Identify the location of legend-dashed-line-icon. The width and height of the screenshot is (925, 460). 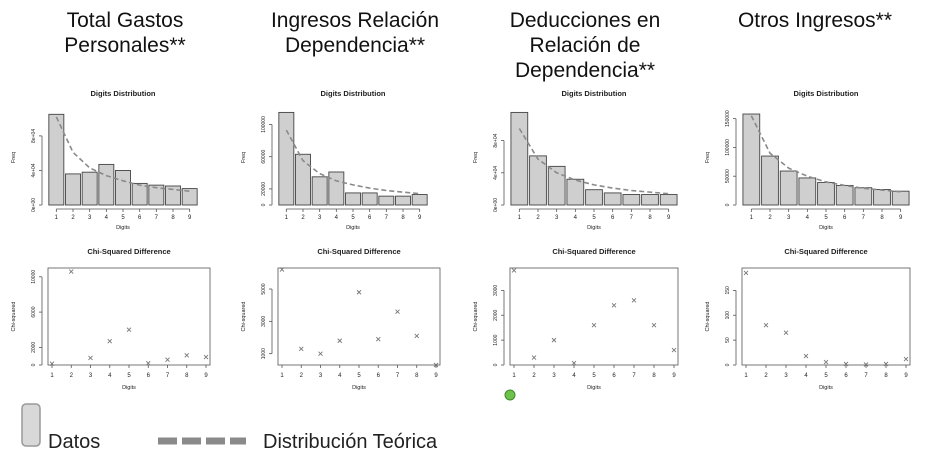
(202, 441).